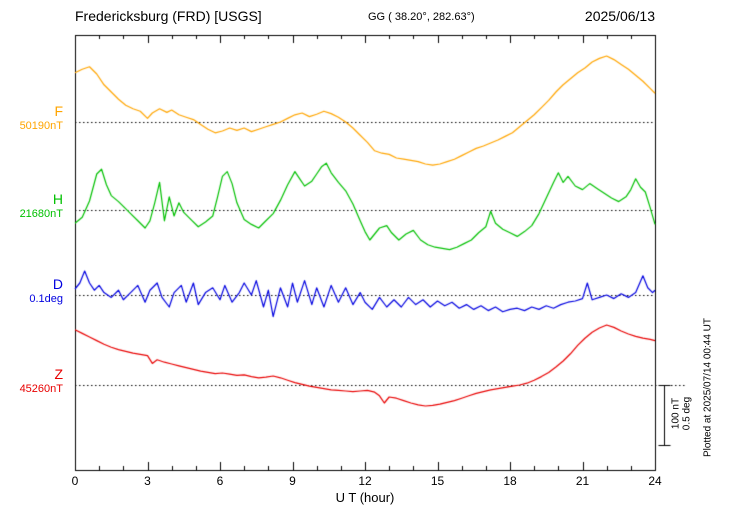 The height and width of the screenshot is (520, 730). Describe the element at coordinates (220, 481) in the screenshot. I see `x-tick-label: 6` at that location.